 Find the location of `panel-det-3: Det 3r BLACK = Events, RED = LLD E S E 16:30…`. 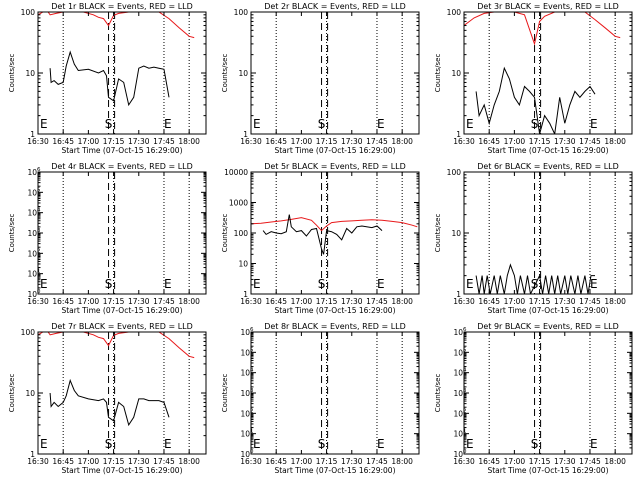

panel-det-3: Det 3r BLACK = Events, RED = LLD E S E 16:30… is located at coordinates (533, 78).